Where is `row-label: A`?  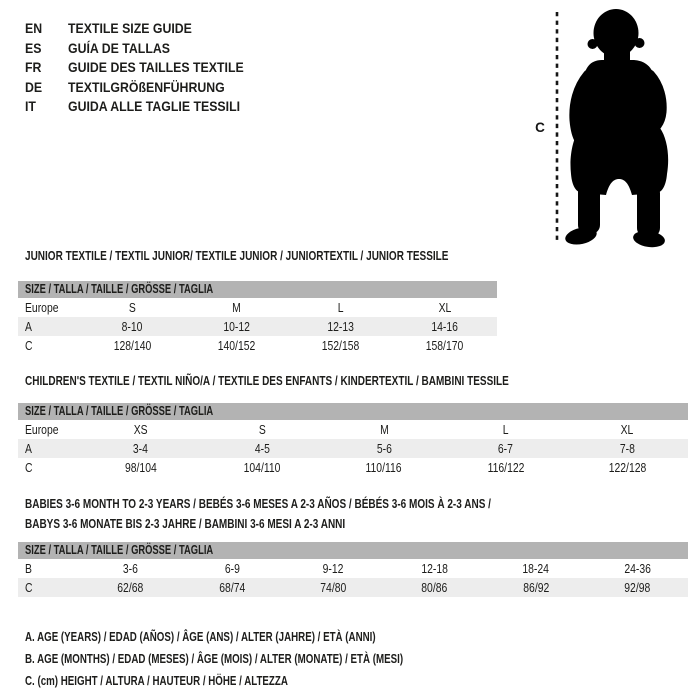
row-label: A is located at coordinates (49, 326).